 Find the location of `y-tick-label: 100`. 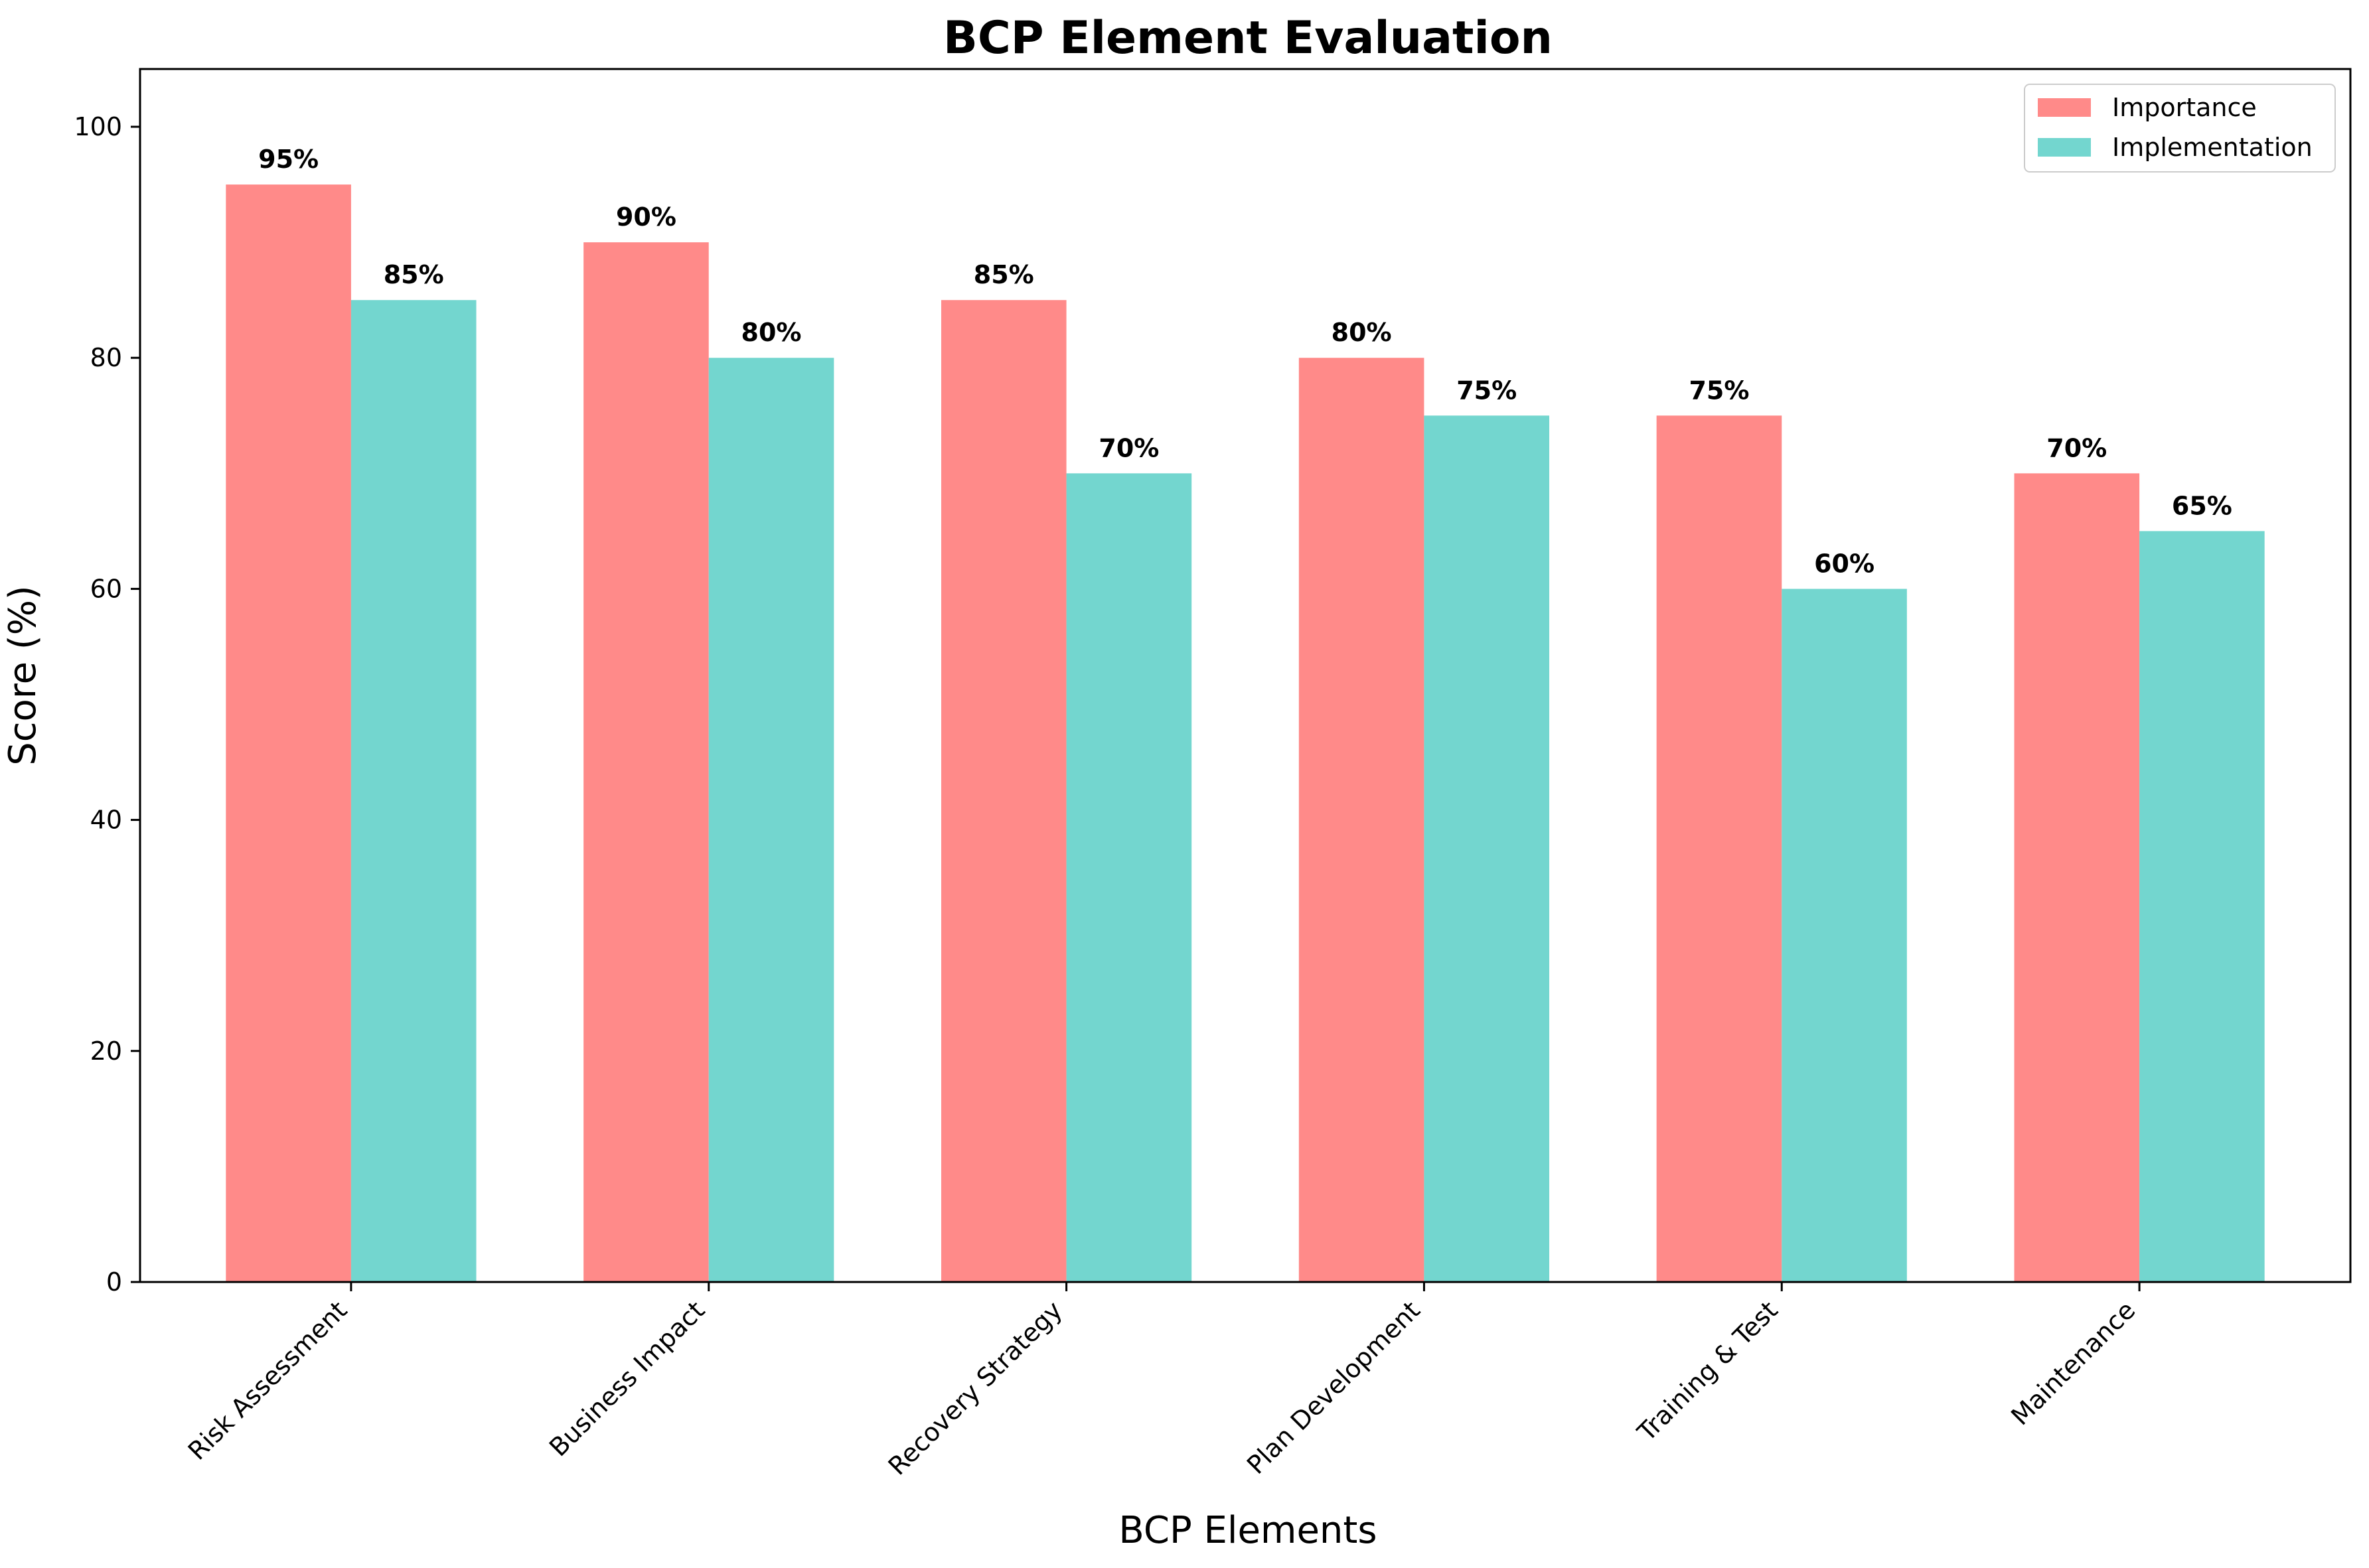

y-tick-label: 100 is located at coordinates (98, 126).